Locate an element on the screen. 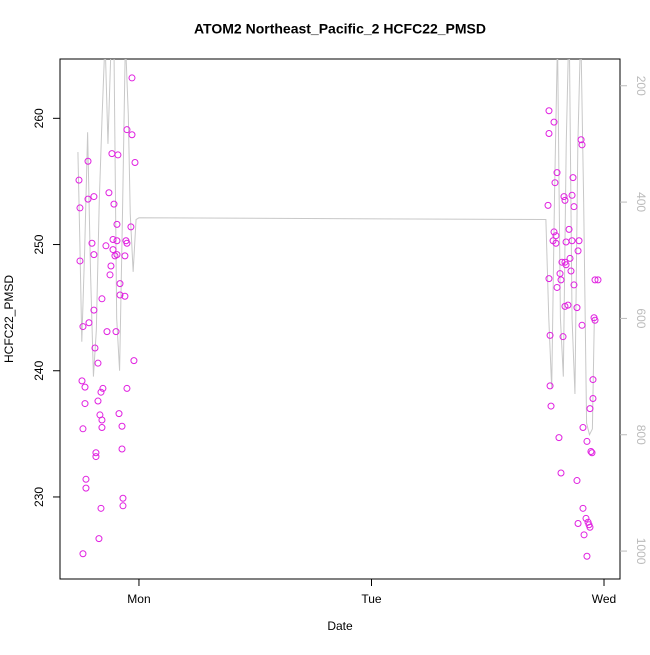 The width and height of the screenshot is (650, 655). y2-tick-label: 600 is located at coordinates (641, 318).